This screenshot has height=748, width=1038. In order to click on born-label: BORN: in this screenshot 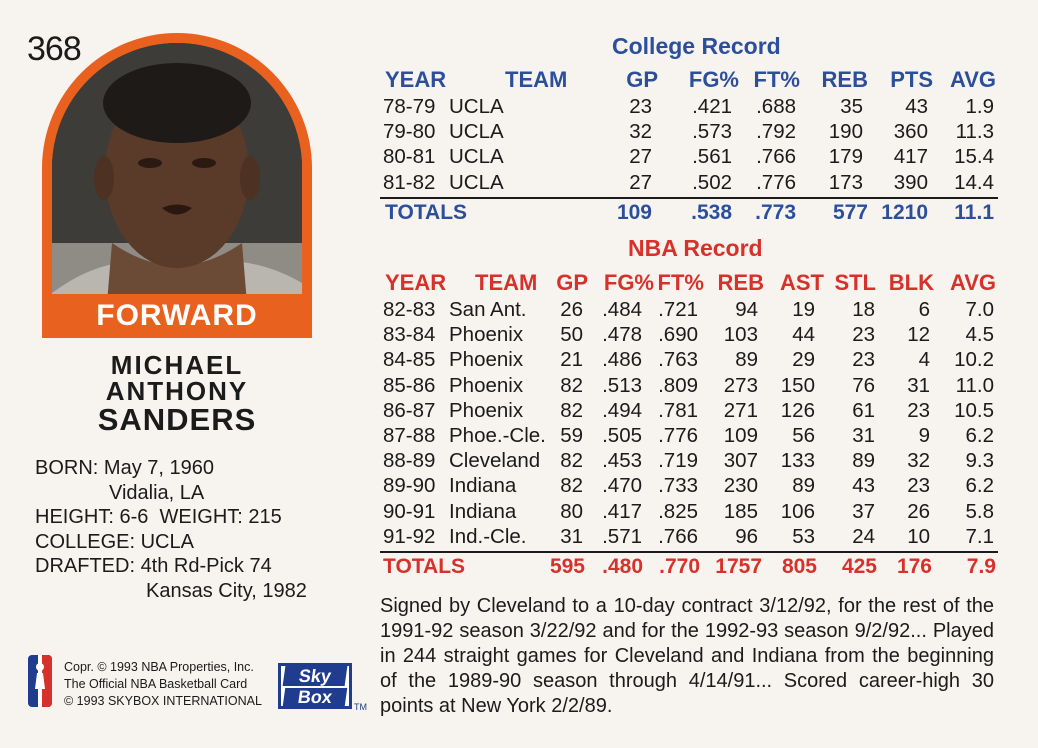, I will do `click(67, 468)`.